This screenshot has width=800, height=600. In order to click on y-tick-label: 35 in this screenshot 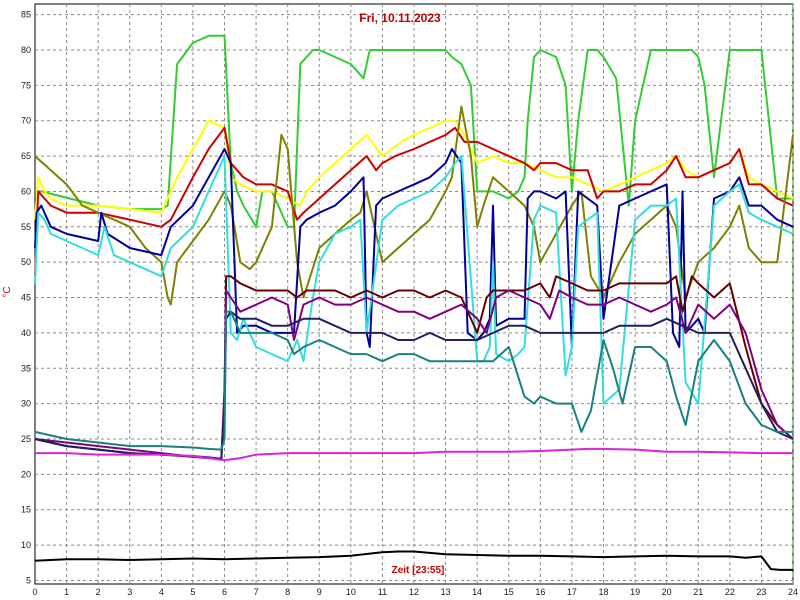, I will do `click(26, 368)`.